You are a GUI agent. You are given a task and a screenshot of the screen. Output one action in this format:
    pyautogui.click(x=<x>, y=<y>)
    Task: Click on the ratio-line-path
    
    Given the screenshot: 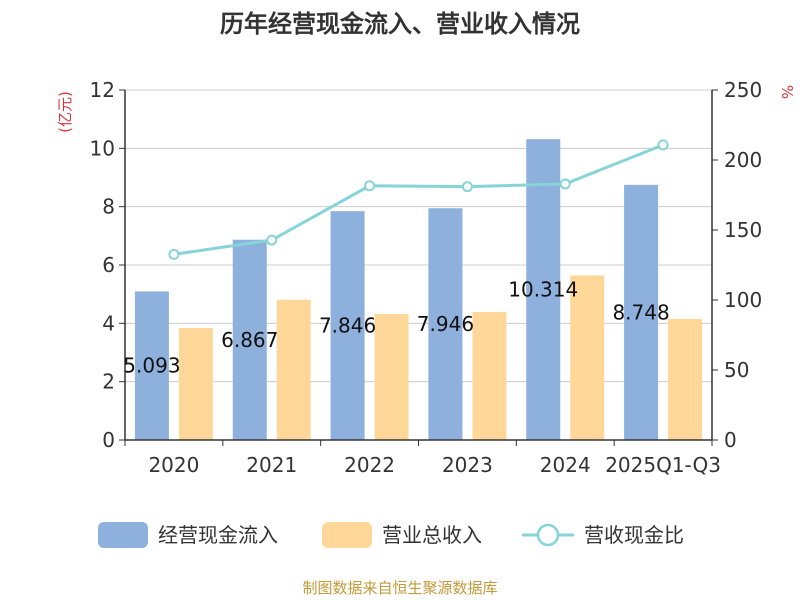 What is the action you would take?
    pyautogui.click(x=418, y=199)
    